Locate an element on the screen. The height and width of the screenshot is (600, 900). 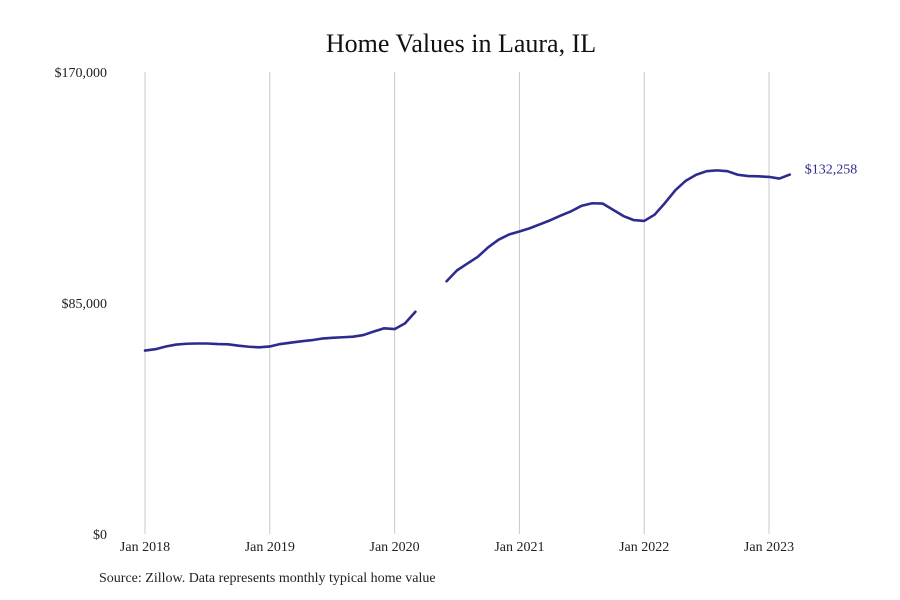
x-tick-label: Jan 2018 is located at coordinates (145, 547).